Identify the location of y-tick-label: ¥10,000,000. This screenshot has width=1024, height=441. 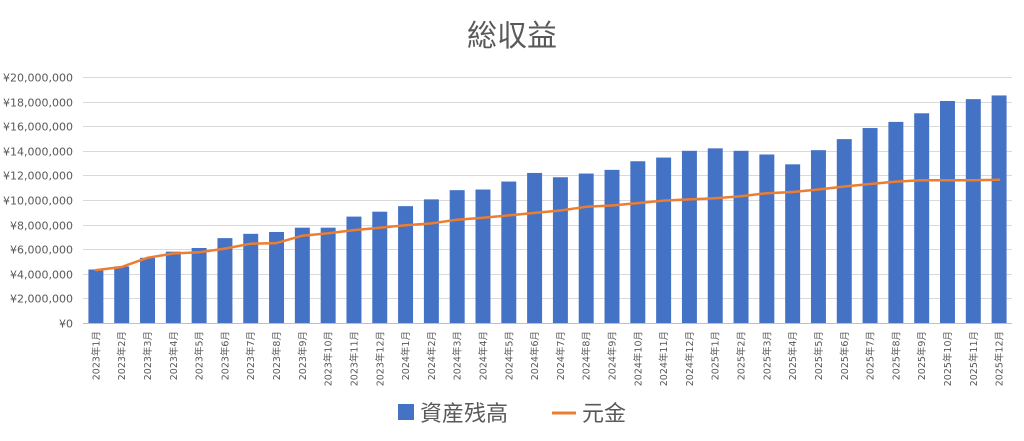
(38, 201).